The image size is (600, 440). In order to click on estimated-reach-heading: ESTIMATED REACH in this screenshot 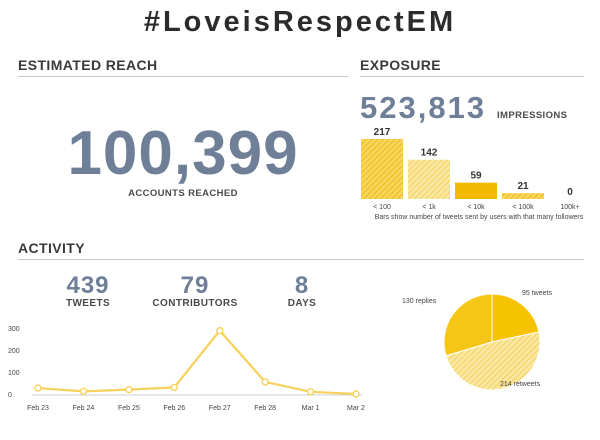, I will do `click(88, 65)`.